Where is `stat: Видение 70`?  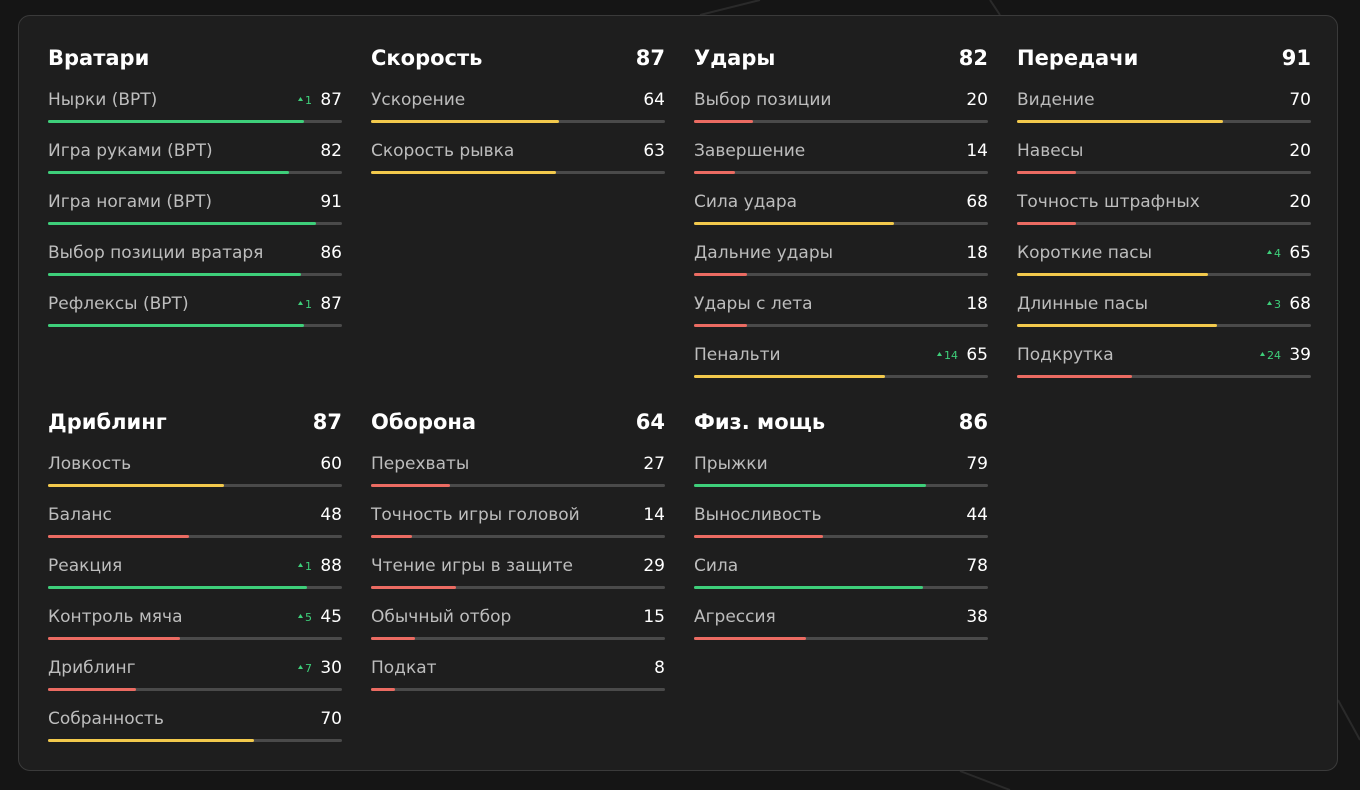
stat: Видение 70 is located at coordinates (1164, 111).